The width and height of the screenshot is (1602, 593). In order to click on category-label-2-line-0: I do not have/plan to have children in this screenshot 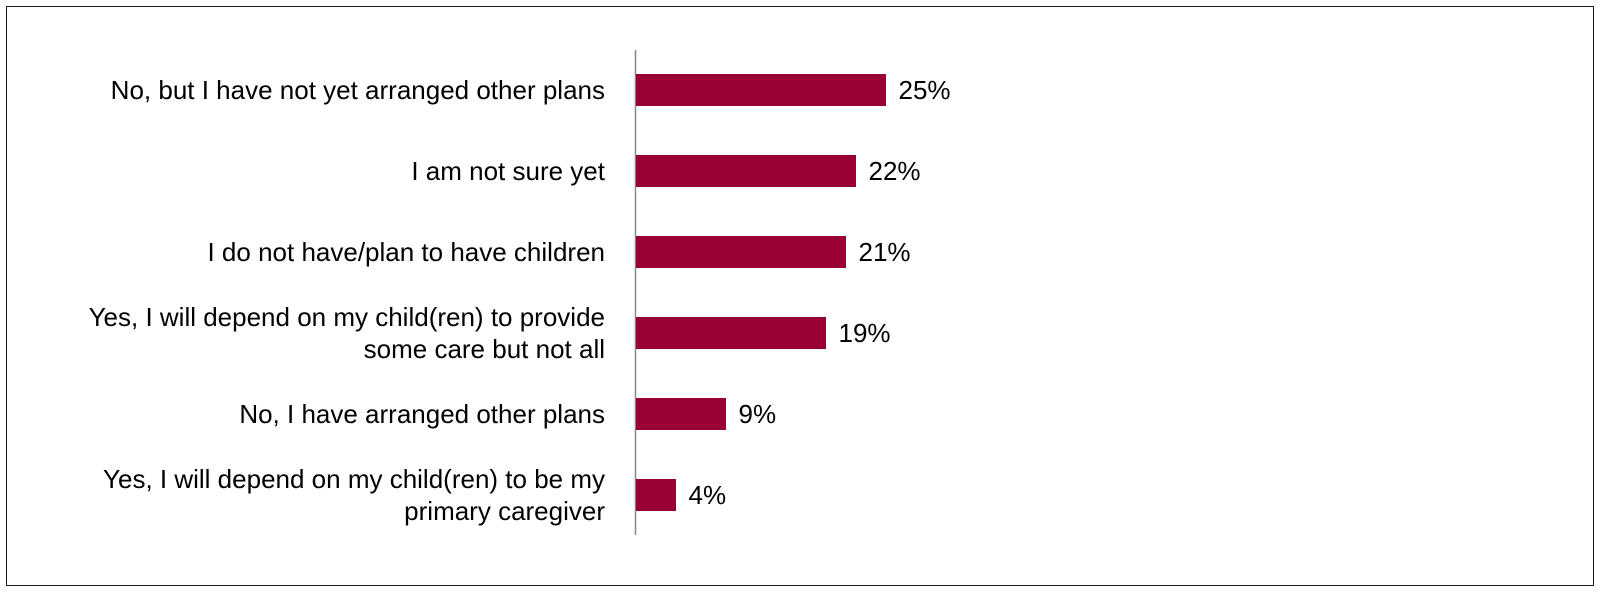, I will do `click(406, 252)`.